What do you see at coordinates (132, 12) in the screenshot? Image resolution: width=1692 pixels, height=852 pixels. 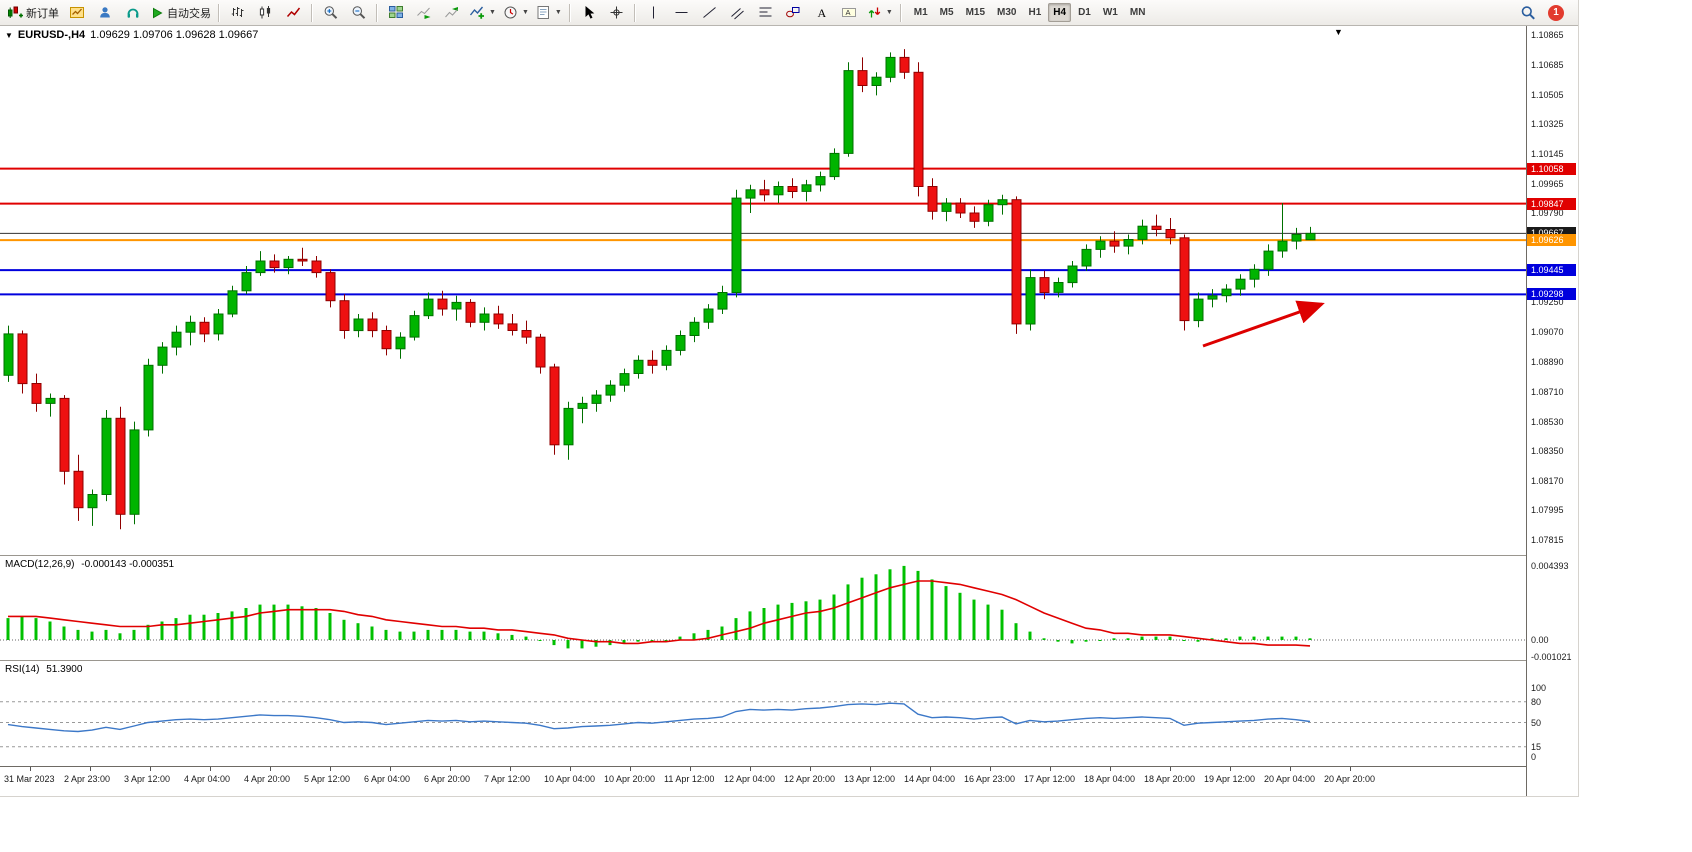 I see `market-watch-button` at bounding box center [132, 12].